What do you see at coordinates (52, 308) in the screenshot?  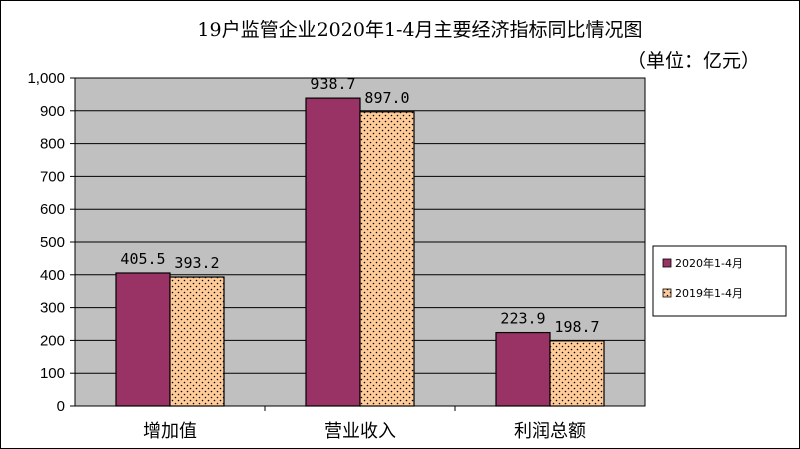 I see `y-tick-label: 300` at bounding box center [52, 308].